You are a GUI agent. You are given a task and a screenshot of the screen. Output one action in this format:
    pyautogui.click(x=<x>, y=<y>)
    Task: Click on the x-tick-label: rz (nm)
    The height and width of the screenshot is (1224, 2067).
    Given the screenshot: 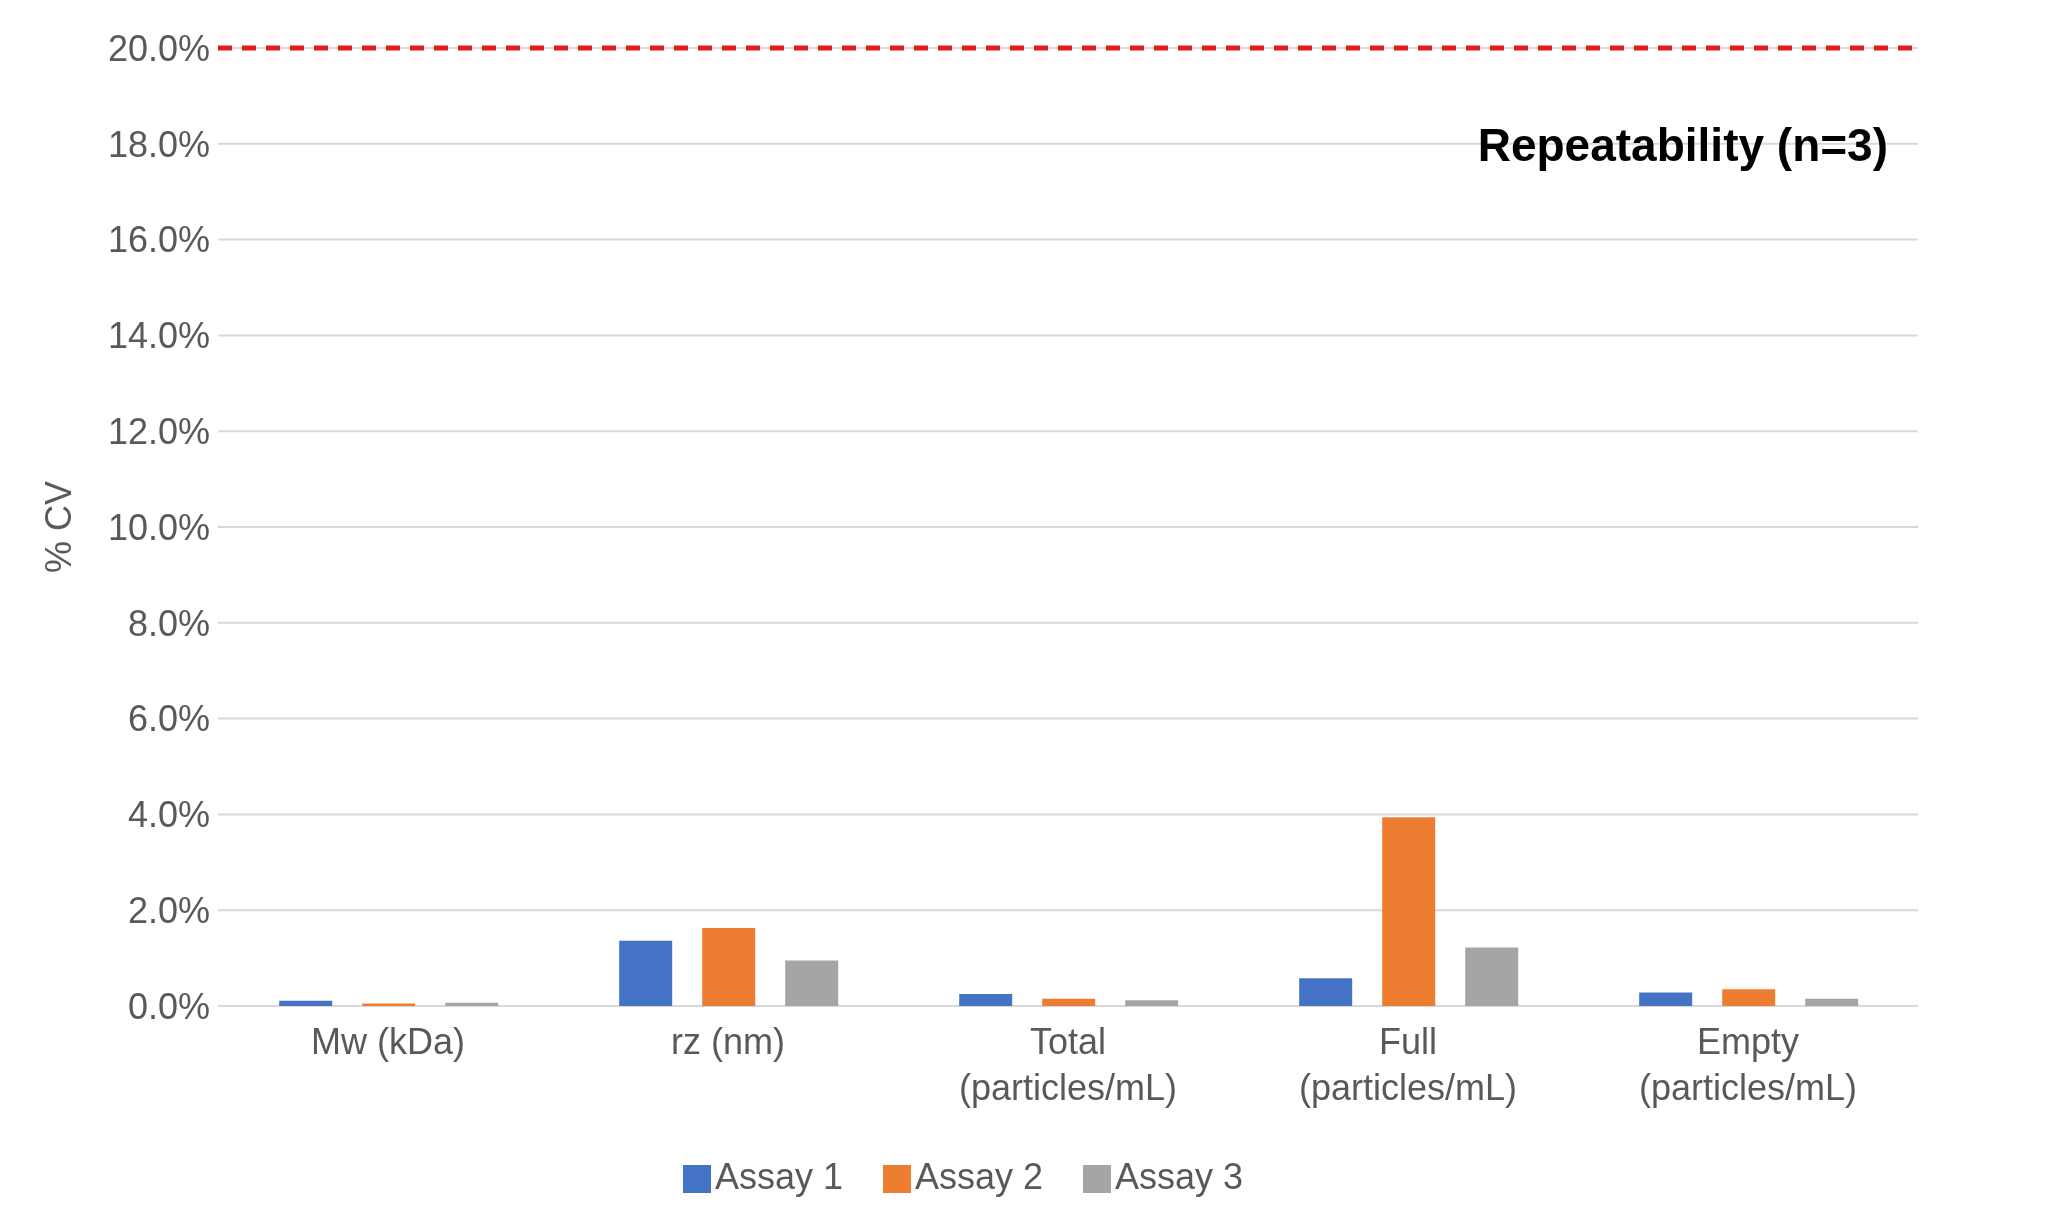 What is the action you would take?
    pyautogui.click(x=728, y=1041)
    